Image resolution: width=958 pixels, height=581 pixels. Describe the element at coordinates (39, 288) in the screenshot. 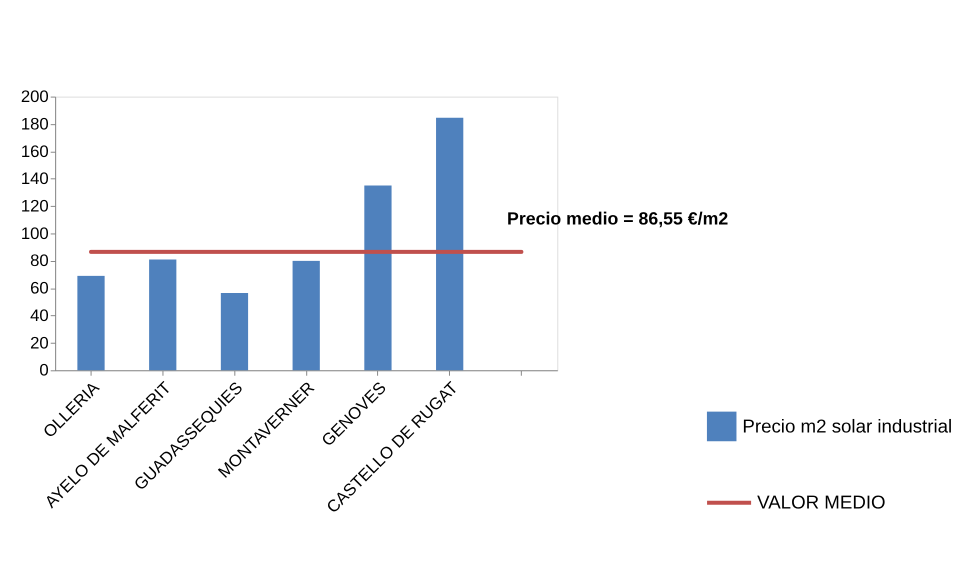

I see `y-tick-label: 60` at that location.